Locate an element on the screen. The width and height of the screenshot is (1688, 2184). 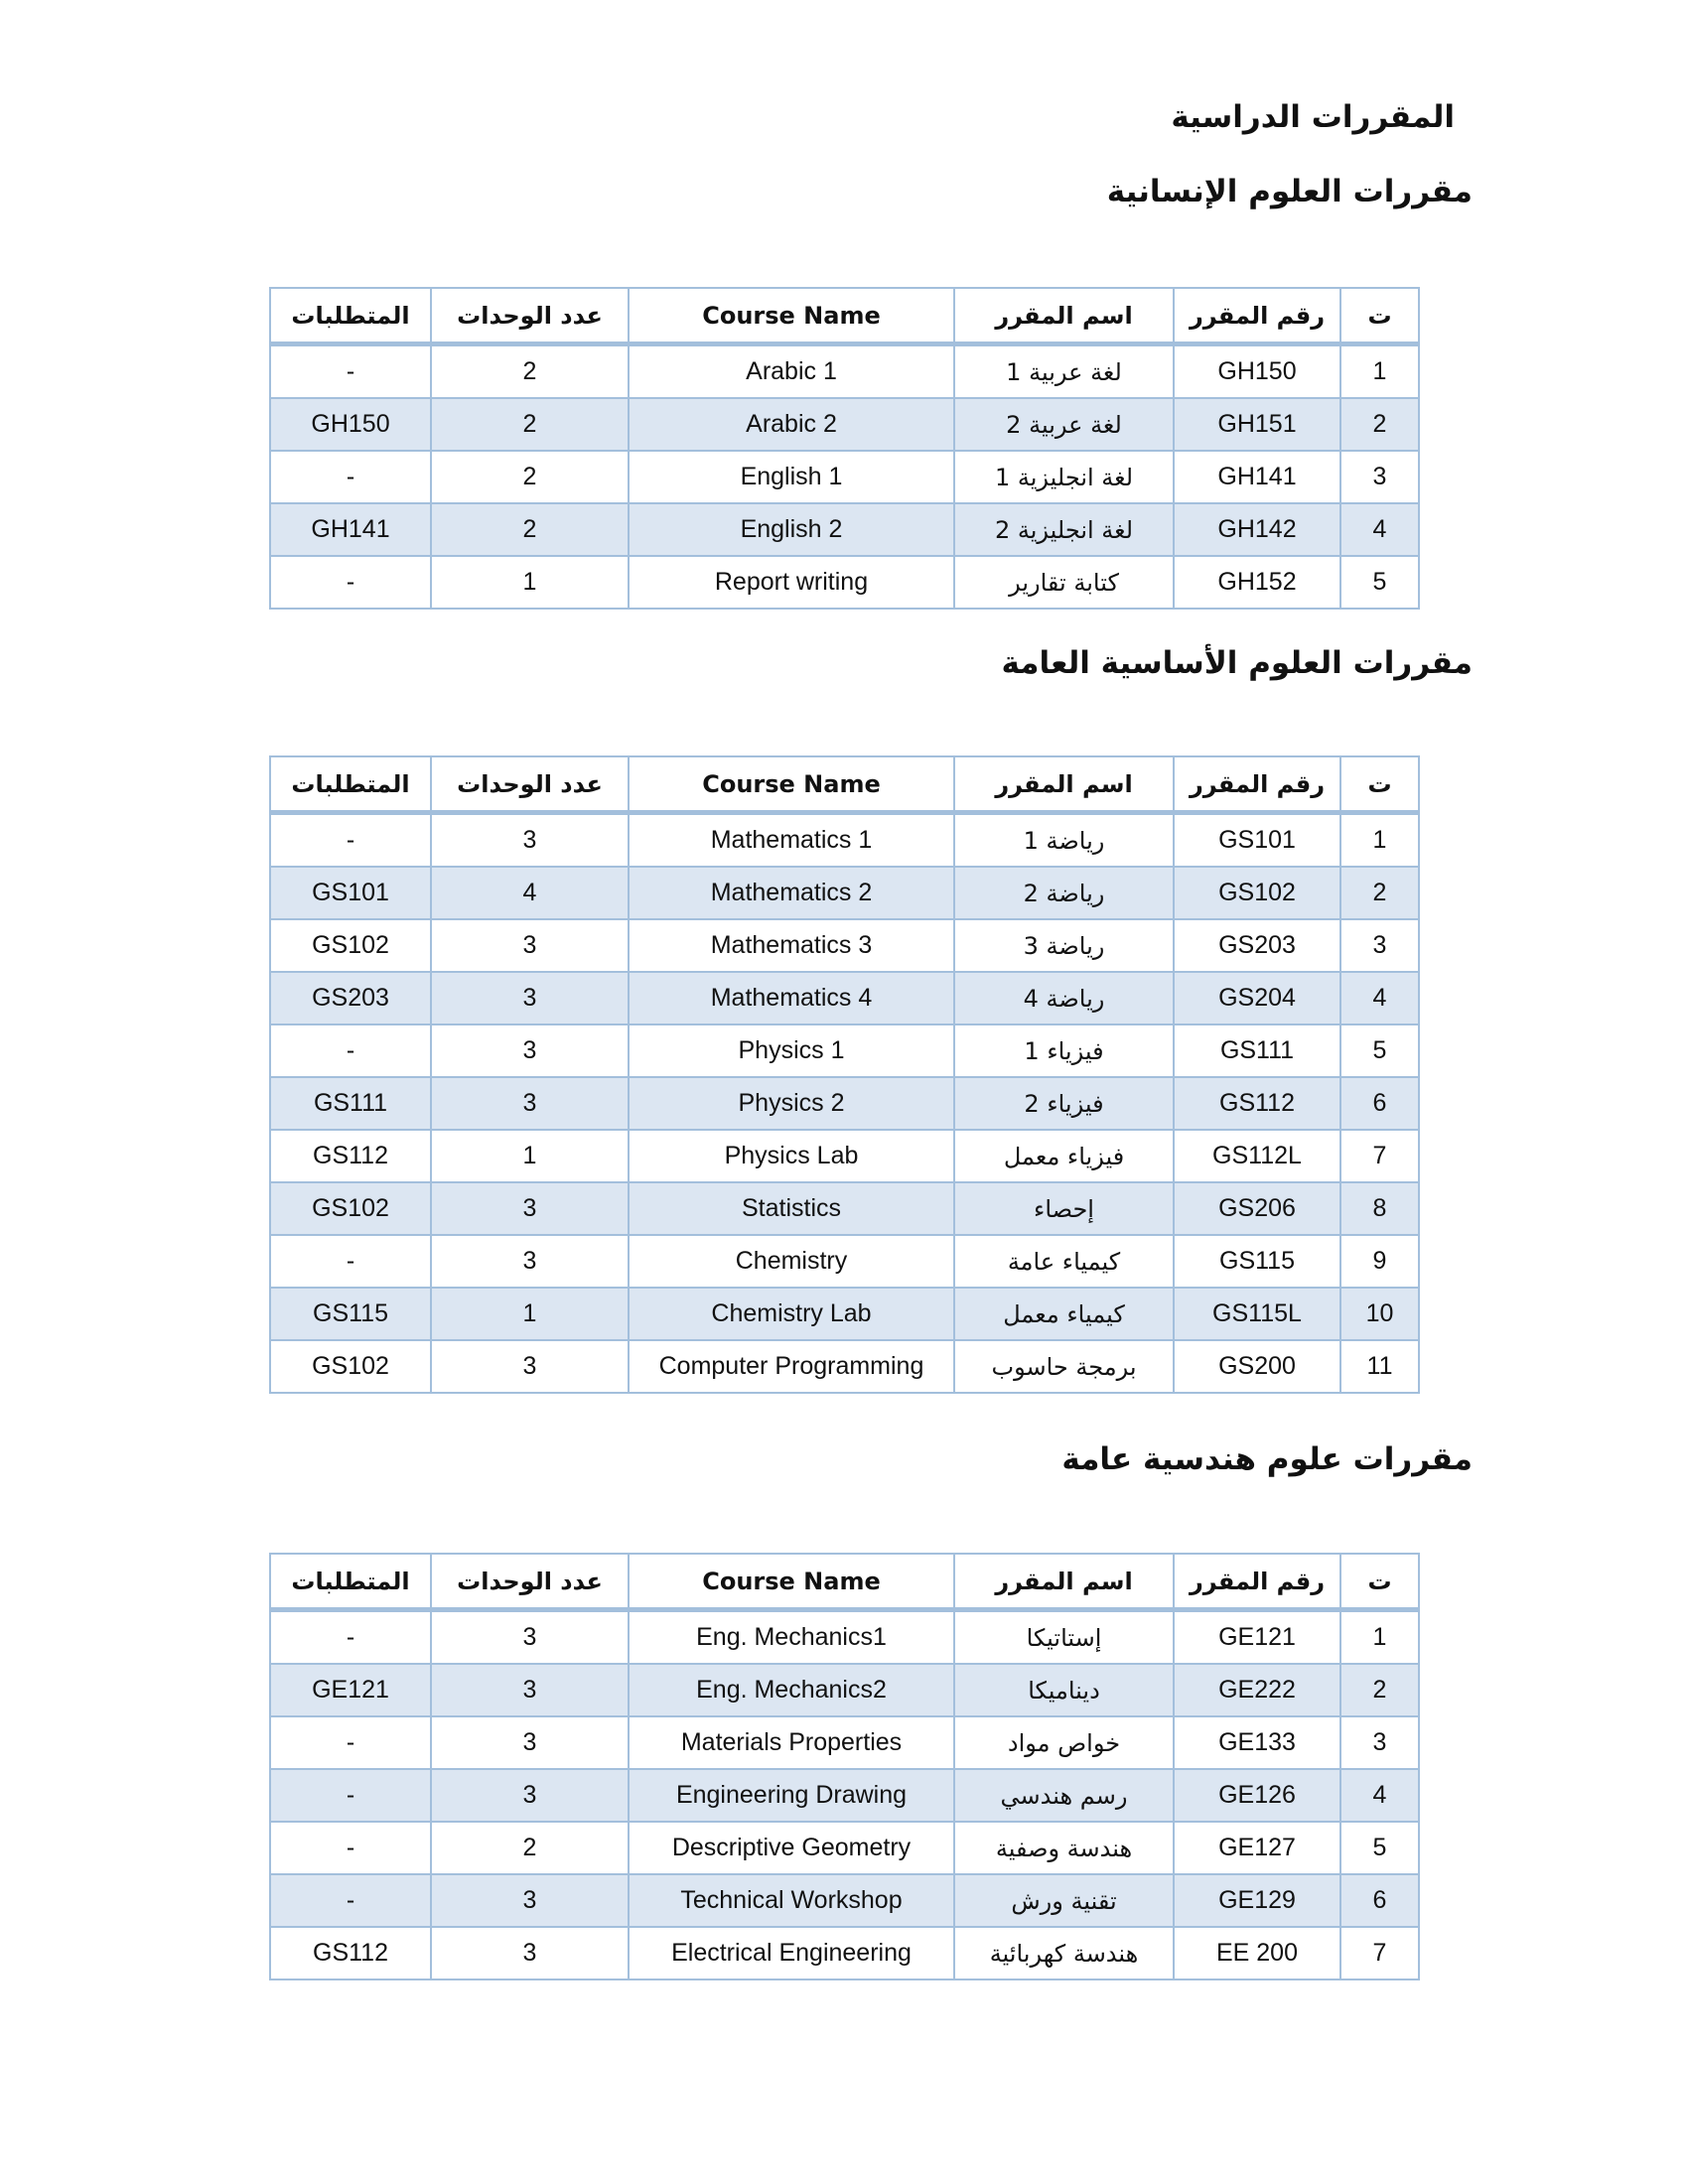
table-row: 7 GS112L فيزياء معمل Physics Lab 1 GS112 is located at coordinates (844, 1156).